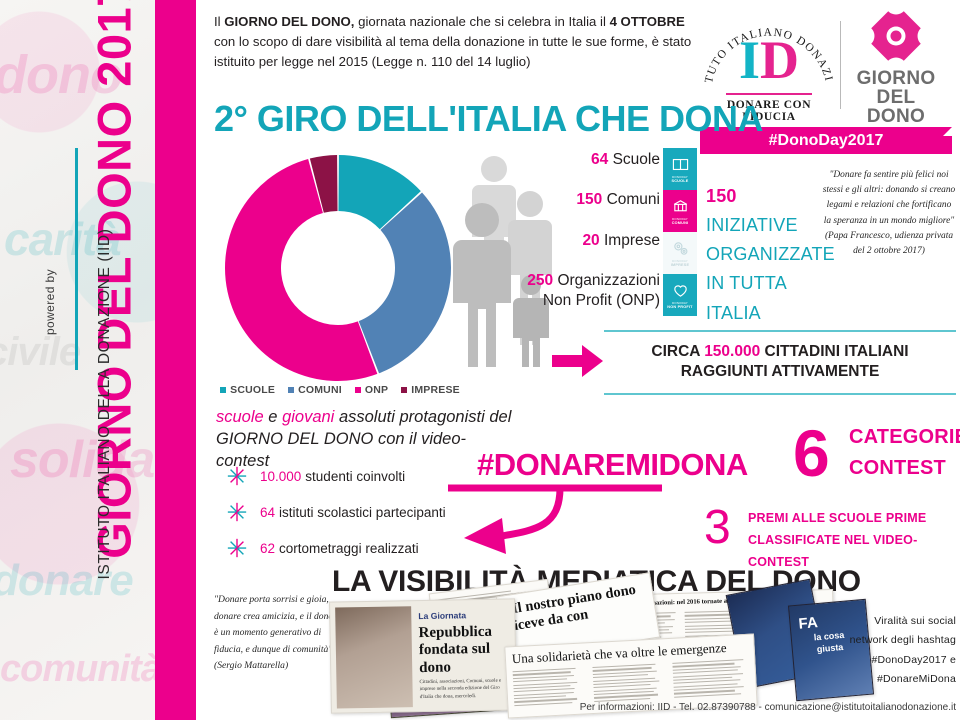  What do you see at coordinates (752, 225) in the screenshot?
I see `initiatives-word: INIZIATIVE` at bounding box center [752, 225].